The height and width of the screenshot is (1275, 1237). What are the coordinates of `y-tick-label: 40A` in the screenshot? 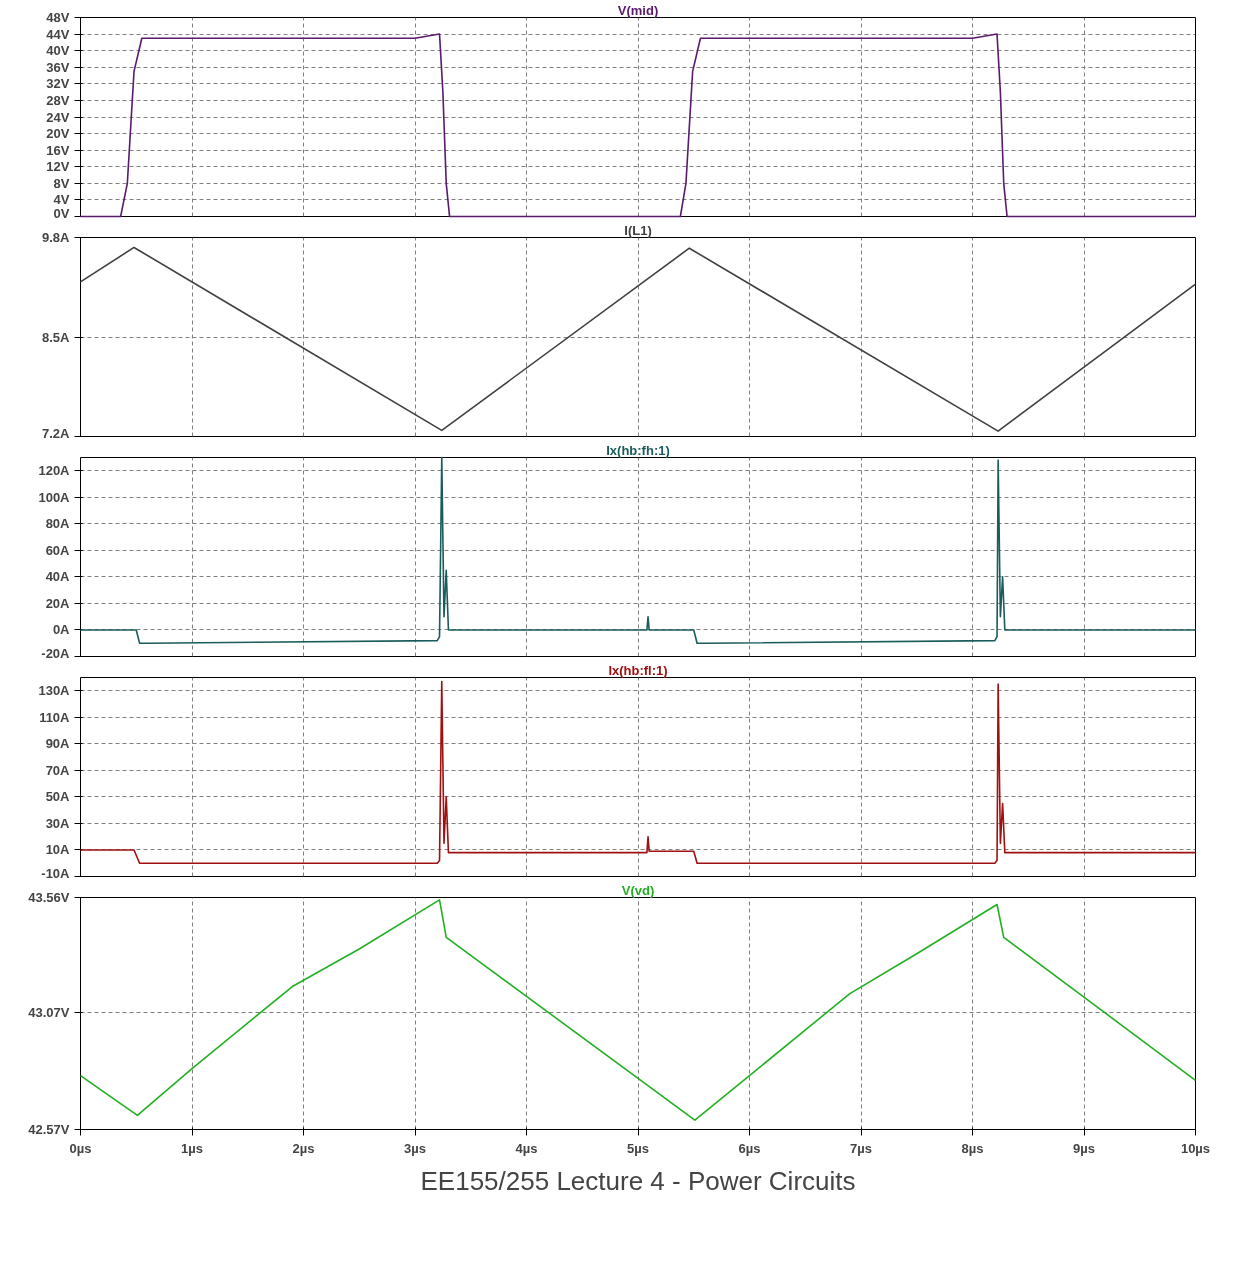 It's located at (58, 577).